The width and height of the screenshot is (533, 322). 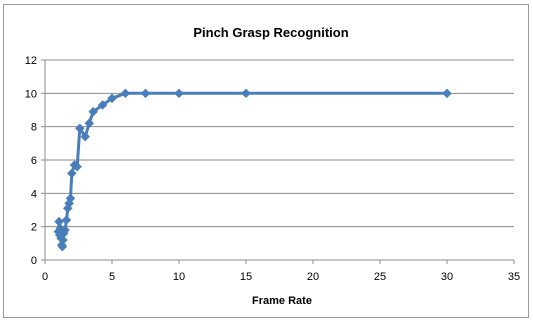 I want to click on chart-title: Pinch Grasp Recognition, so click(x=270, y=32).